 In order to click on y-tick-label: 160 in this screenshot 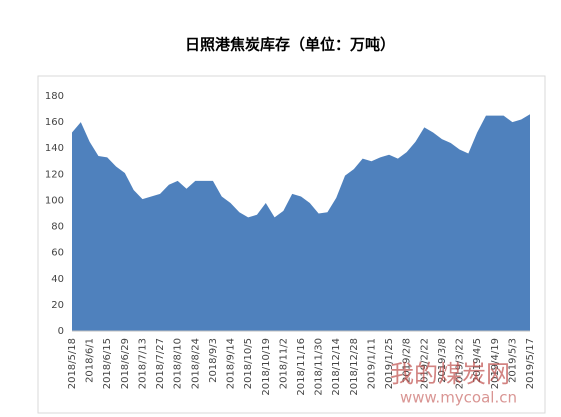, I will do `click(54, 122)`.